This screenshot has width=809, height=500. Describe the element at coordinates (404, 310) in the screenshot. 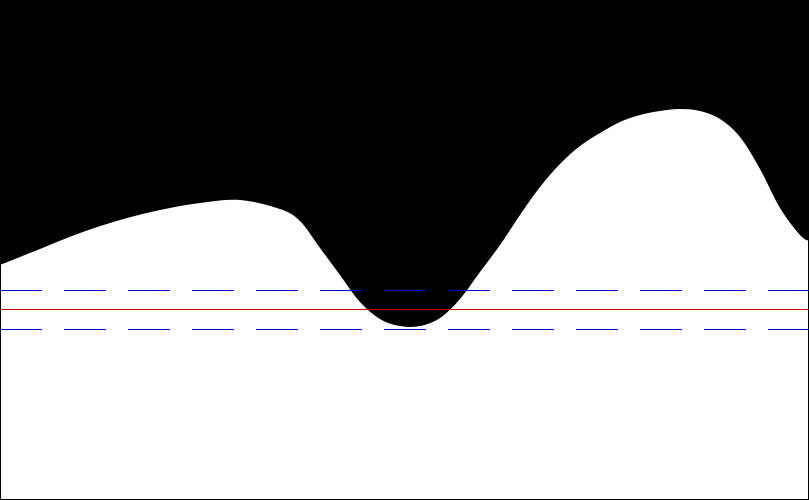

I see `reference-lines` at that location.